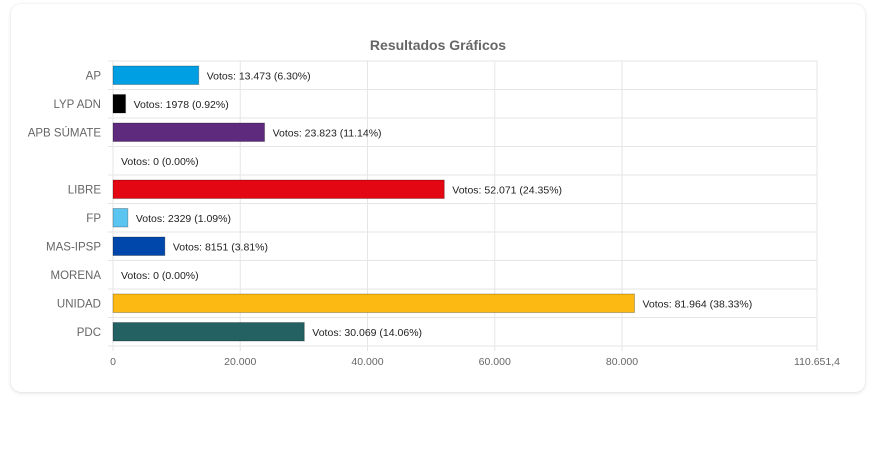  What do you see at coordinates (120, 218) in the screenshot?
I see `bar-fp` at bounding box center [120, 218].